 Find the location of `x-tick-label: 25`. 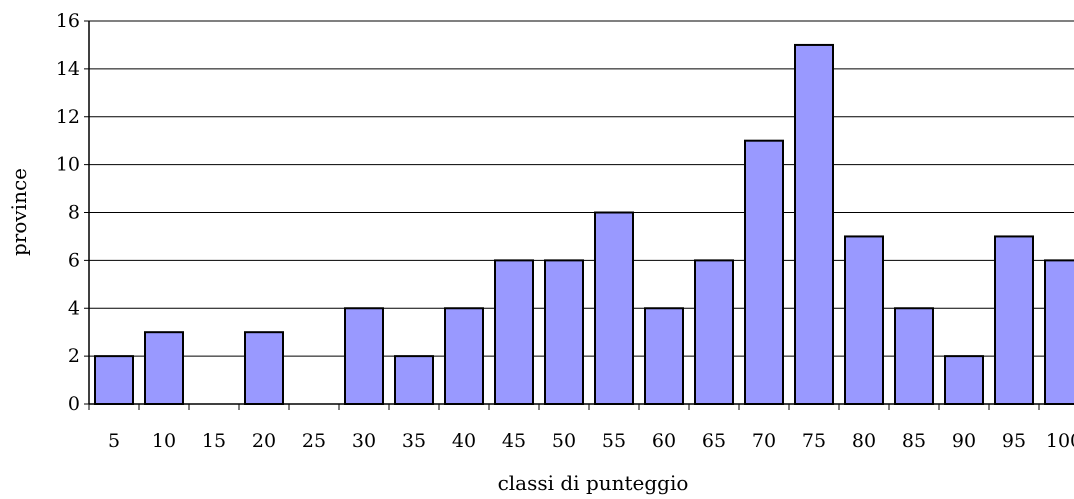

x-tick-label: 25 is located at coordinates (314, 441).